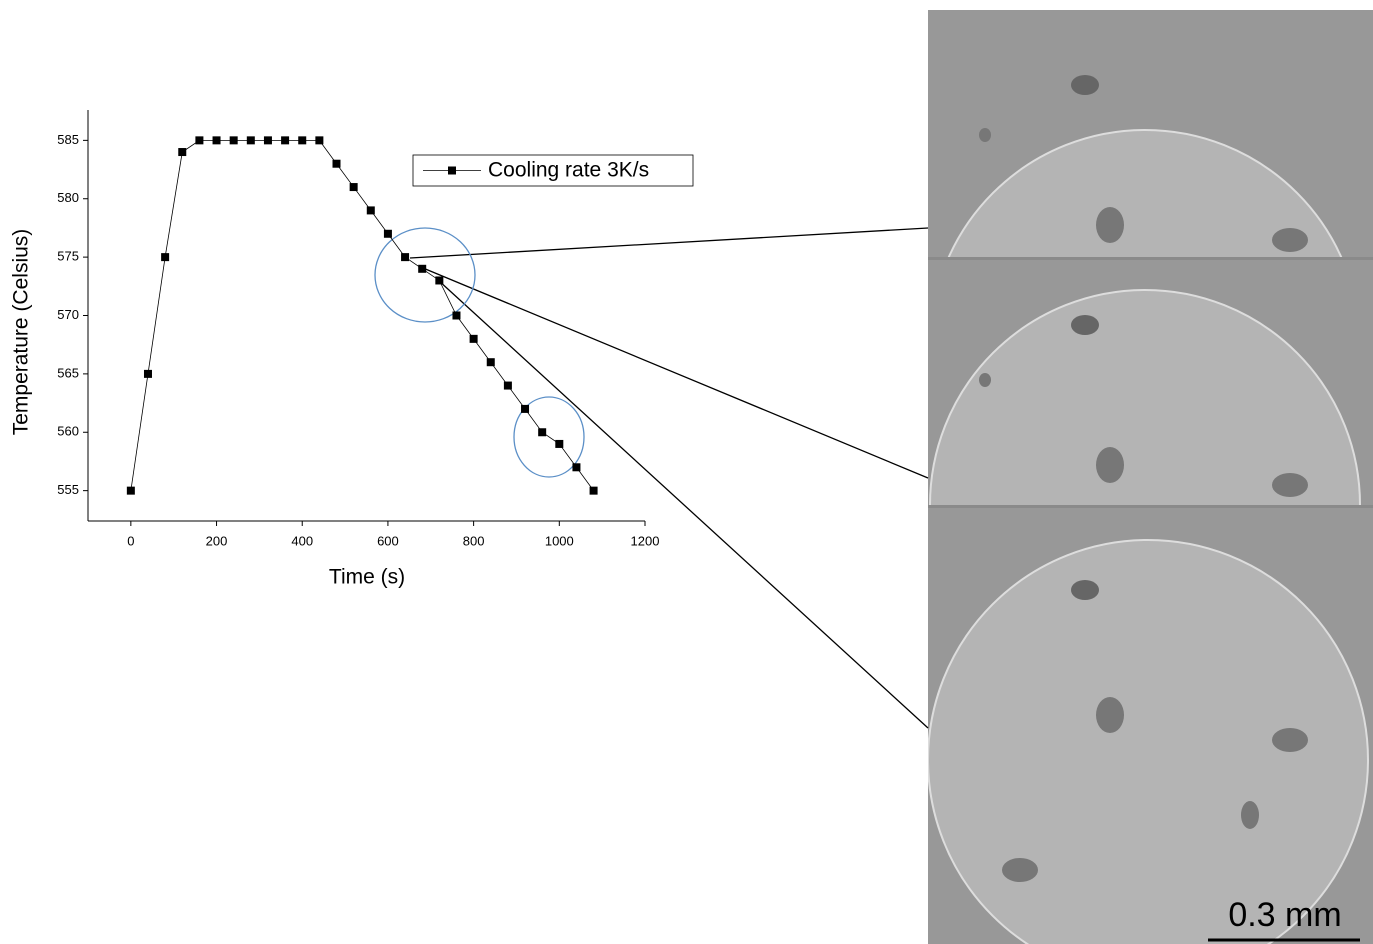  What do you see at coordinates (645, 540) in the screenshot?
I see `x-tick-label: 1200` at bounding box center [645, 540].